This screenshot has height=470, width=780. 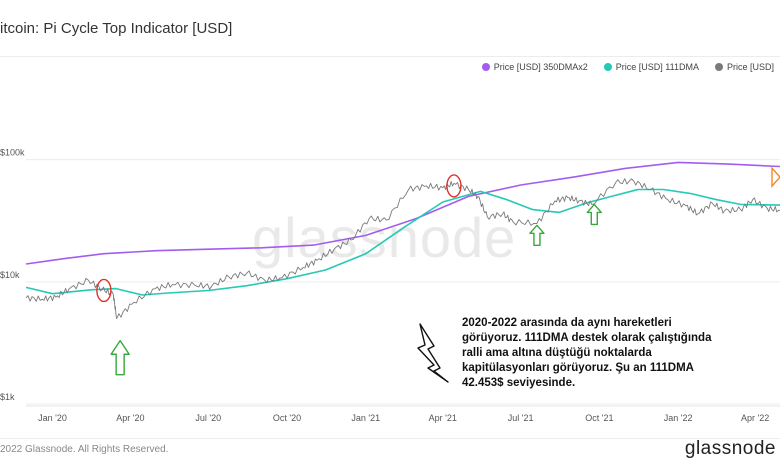 What do you see at coordinates (12, 153) in the screenshot?
I see `y-tick-label: $100k` at bounding box center [12, 153].